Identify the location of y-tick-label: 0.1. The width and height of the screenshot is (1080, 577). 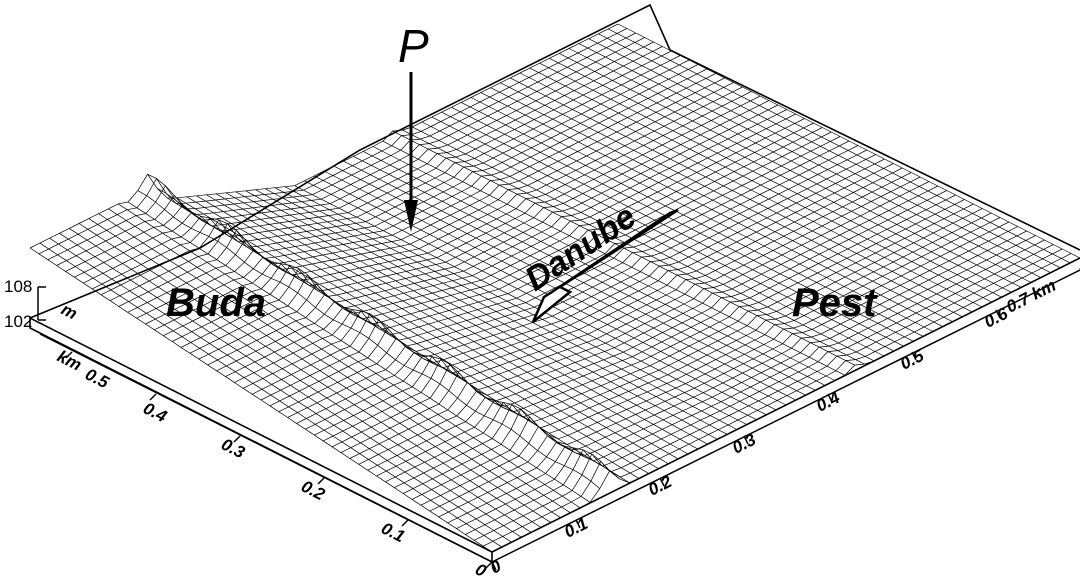
(393, 533).